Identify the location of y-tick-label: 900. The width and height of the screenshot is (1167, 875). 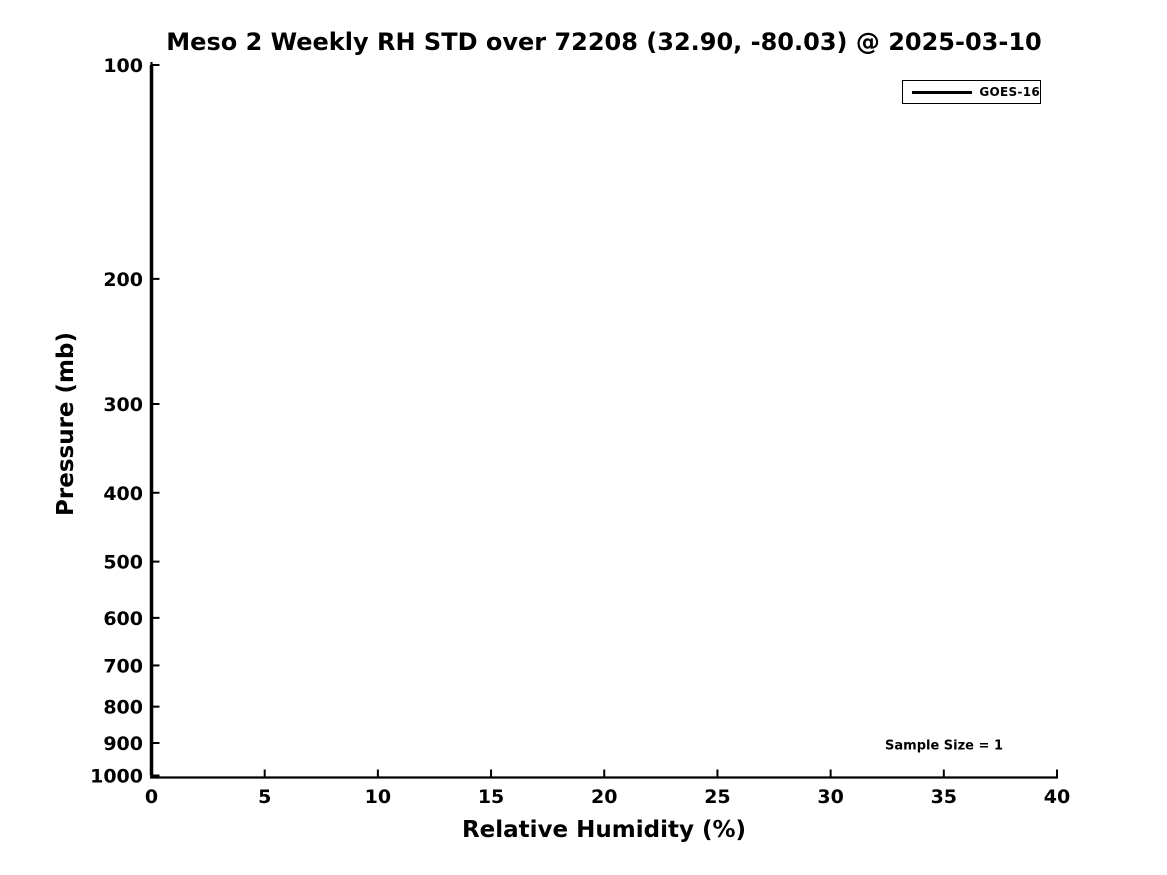
(123, 744).